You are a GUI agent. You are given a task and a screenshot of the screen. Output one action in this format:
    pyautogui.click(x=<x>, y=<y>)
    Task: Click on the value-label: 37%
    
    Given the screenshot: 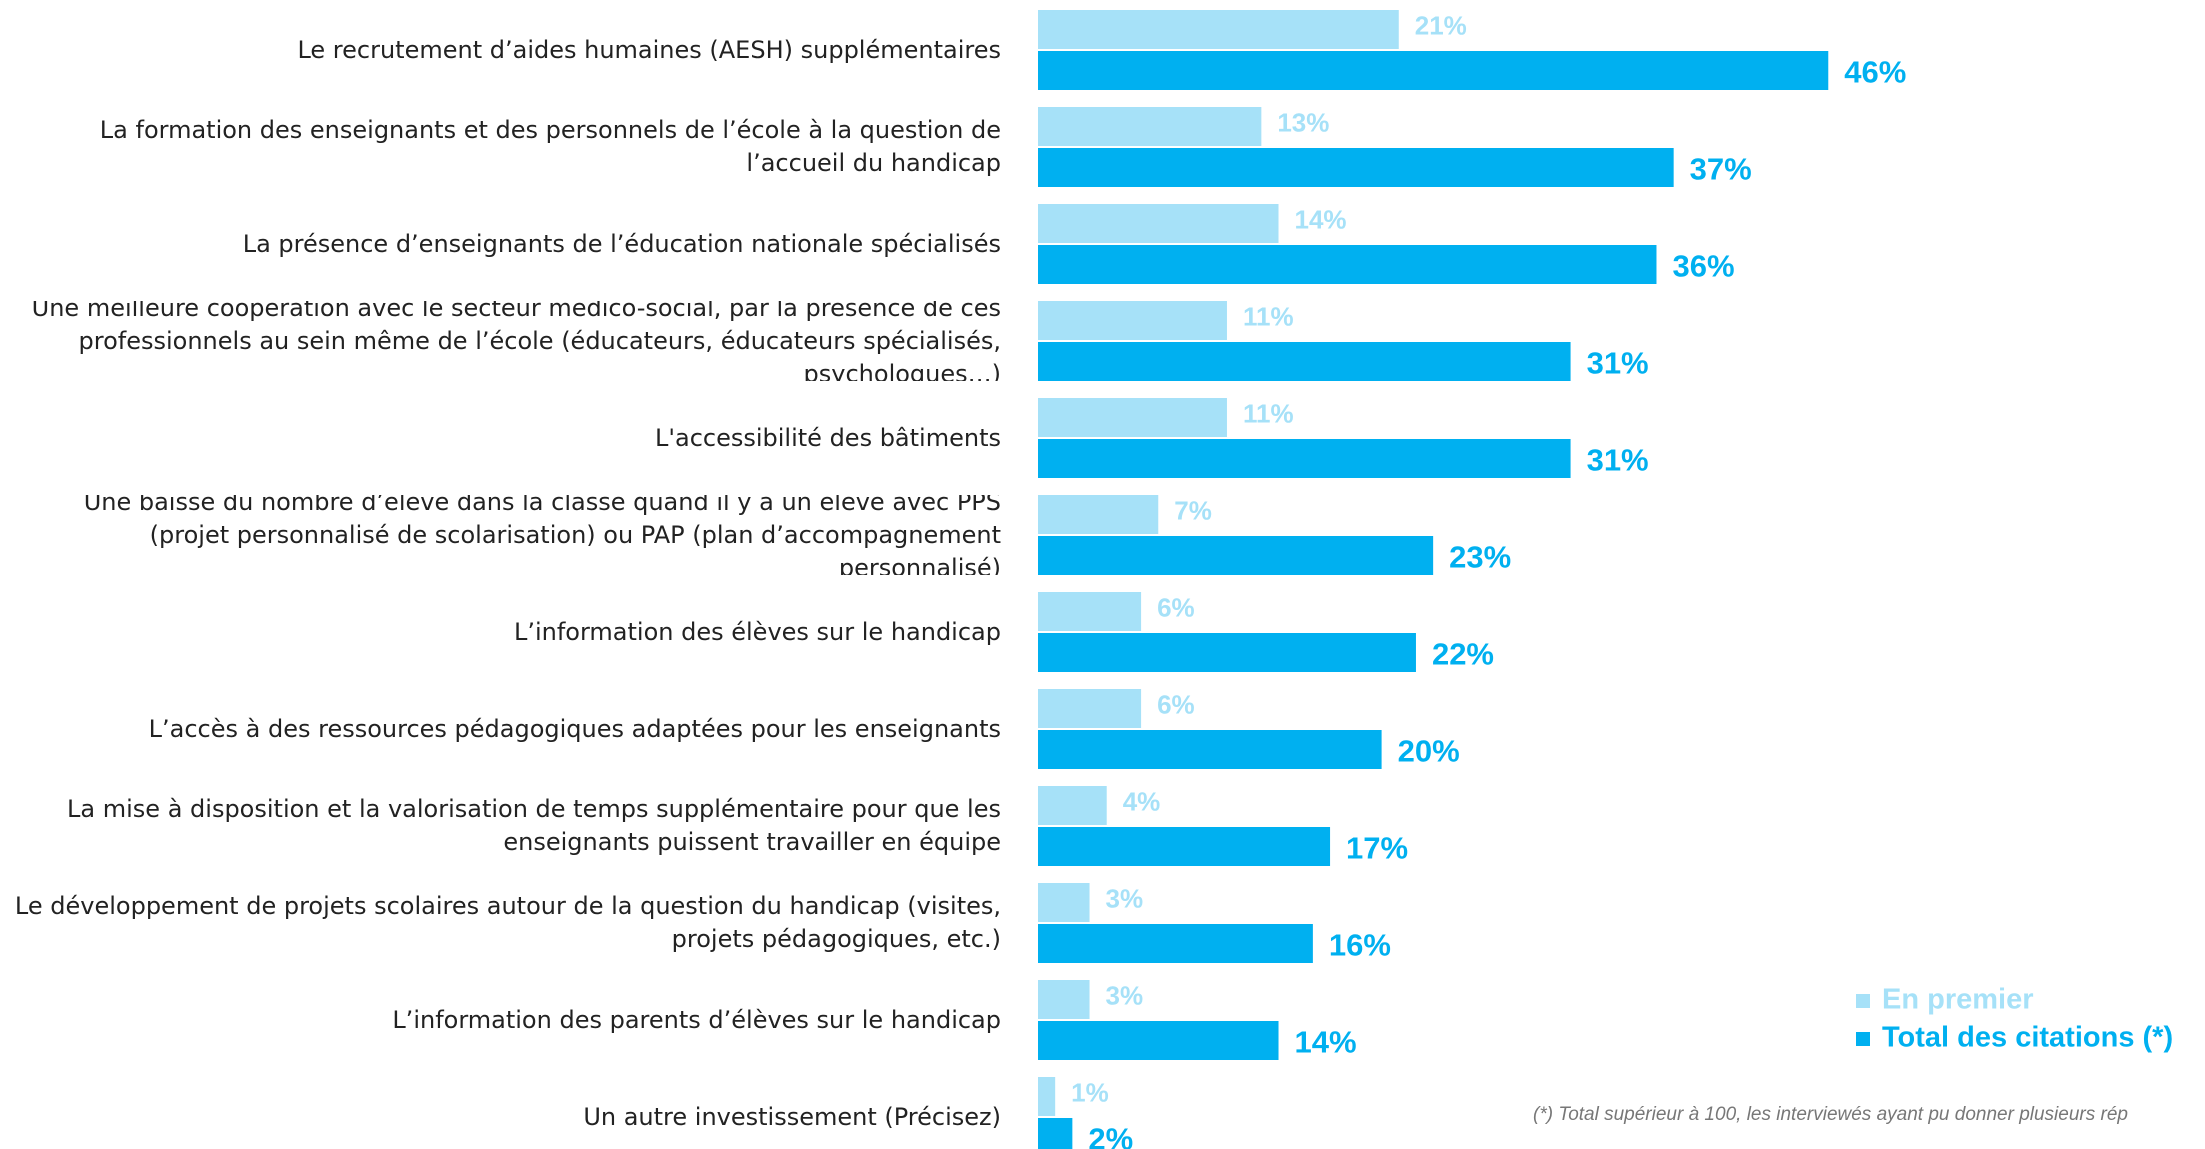 What is the action you would take?
    pyautogui.click(x=1721, y=169)
    